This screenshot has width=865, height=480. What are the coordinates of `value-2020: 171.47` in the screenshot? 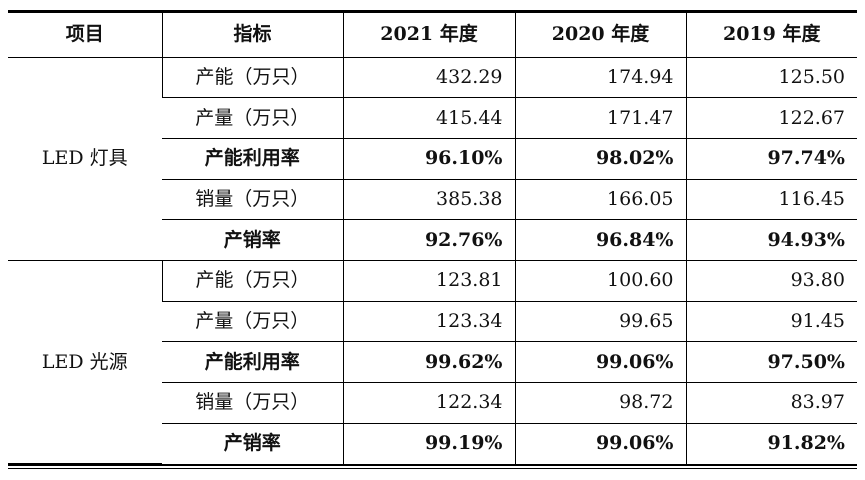 It's located at (600, 118).